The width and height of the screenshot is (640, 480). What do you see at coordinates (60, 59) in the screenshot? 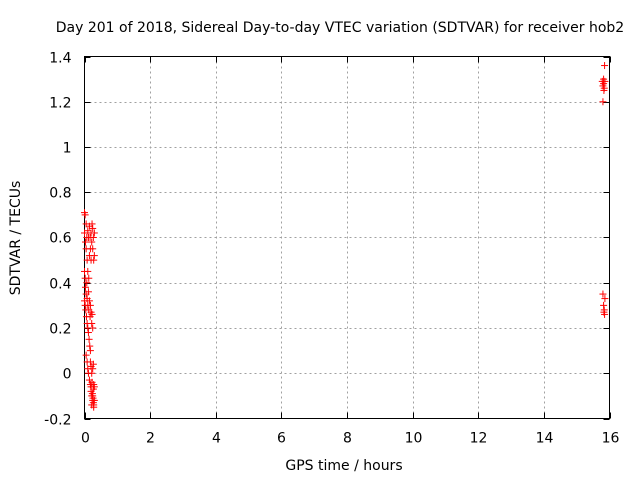
I see `y-tick-label: 1.4` at bounding box center [60, 59].